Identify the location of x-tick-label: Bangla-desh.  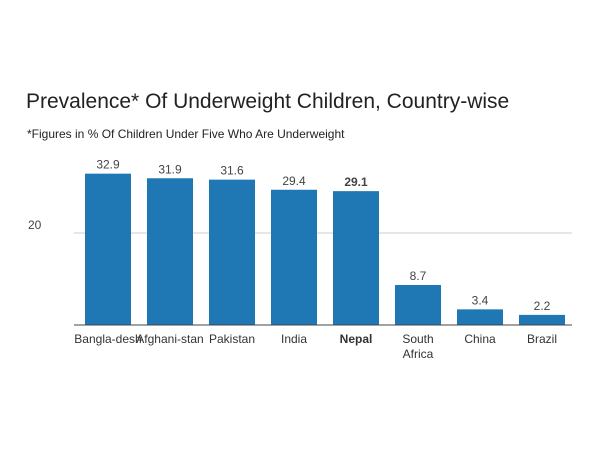
(107, 339).